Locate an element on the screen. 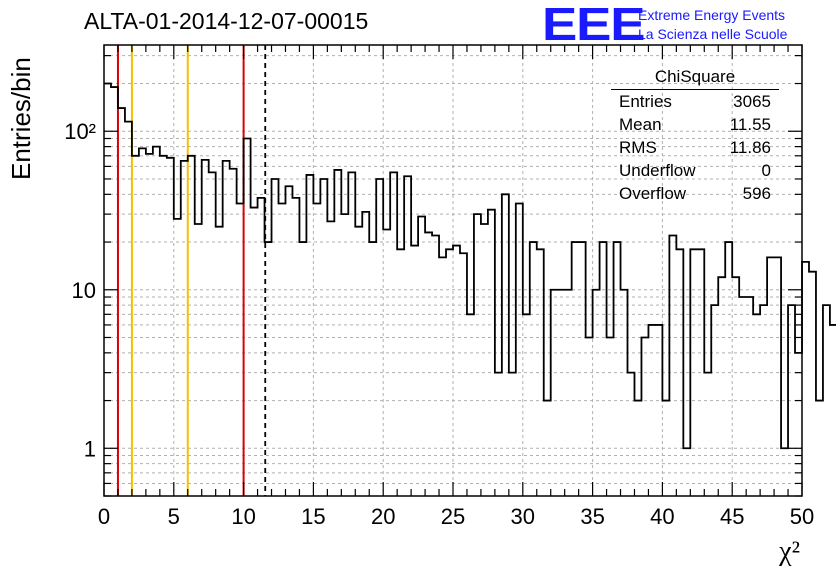 The image size is (836, 572). x-tick-label: 45 is located at coordinates (732, 516).